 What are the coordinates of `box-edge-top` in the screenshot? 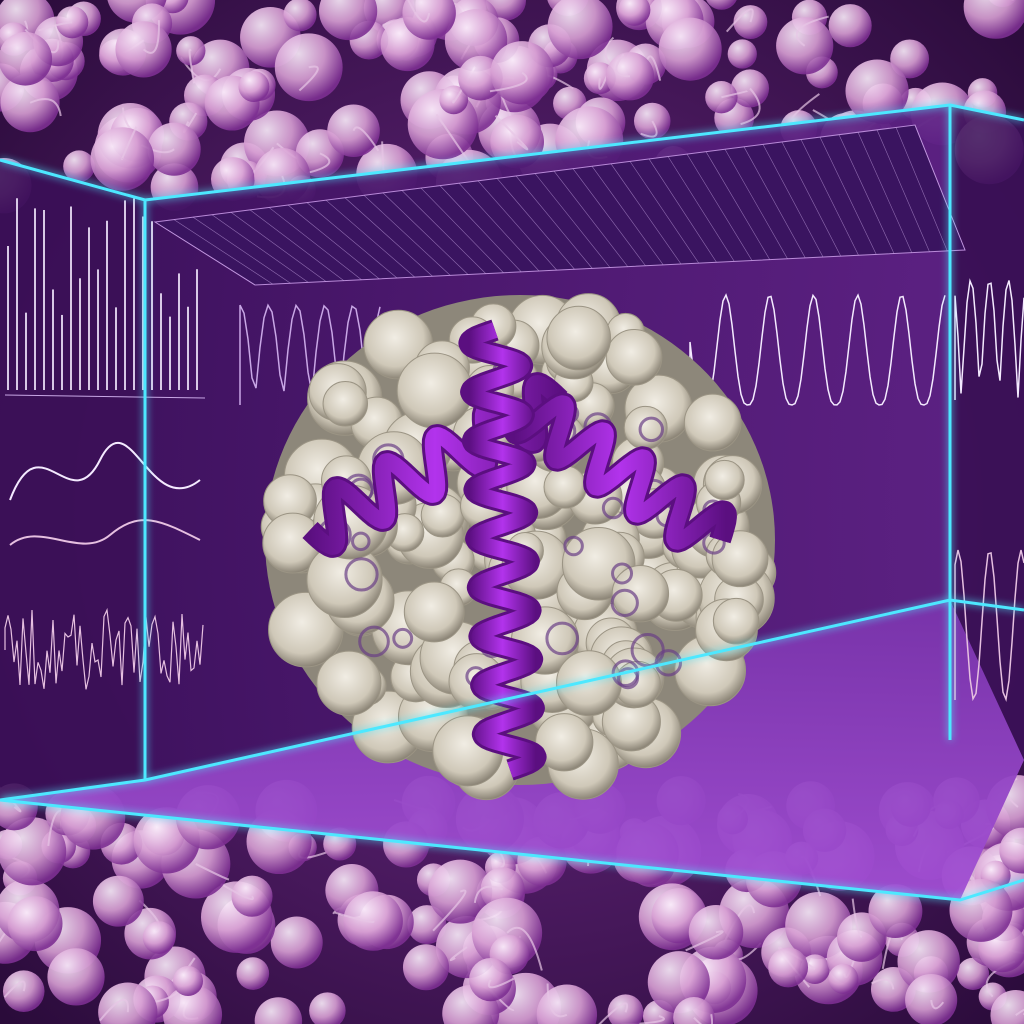 It's located at (512, 152).